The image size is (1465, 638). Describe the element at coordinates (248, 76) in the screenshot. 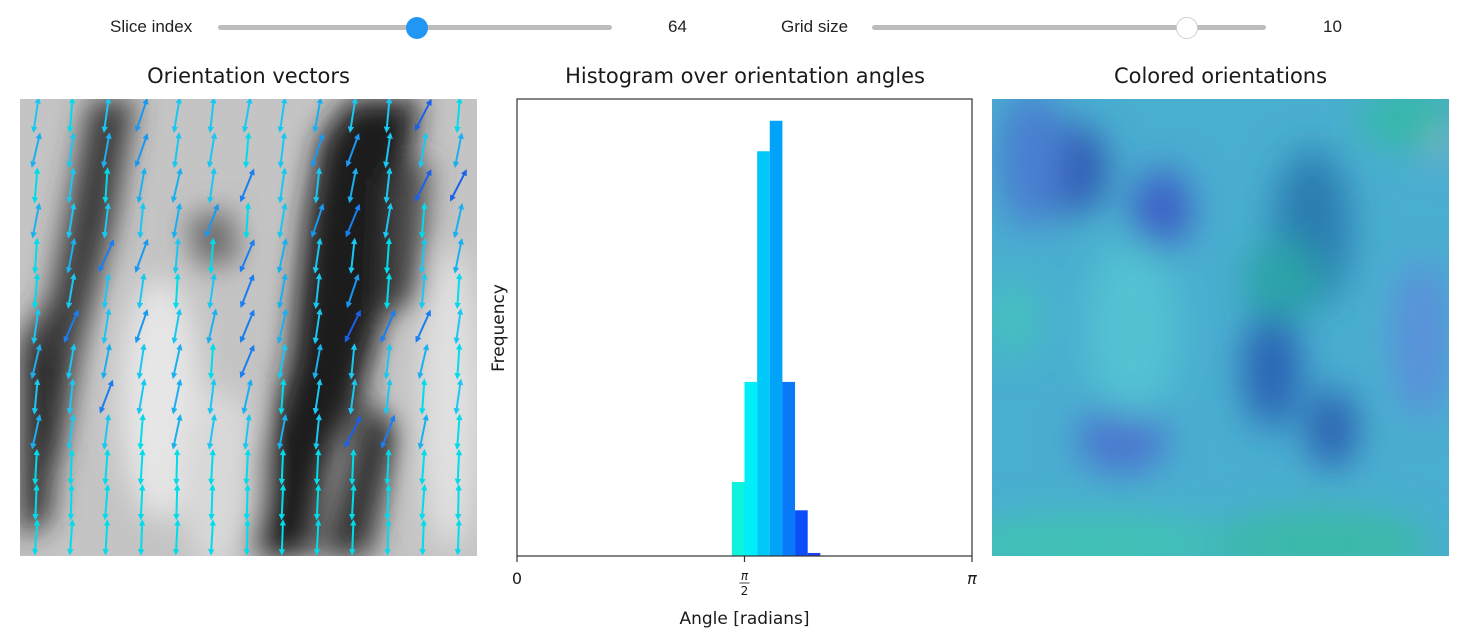

I see `orientation-vectors-title: Orientation vectors` at that location.